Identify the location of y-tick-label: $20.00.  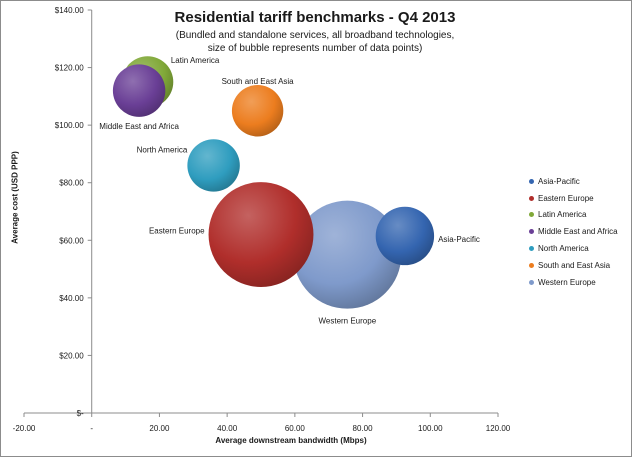
(71, 355).